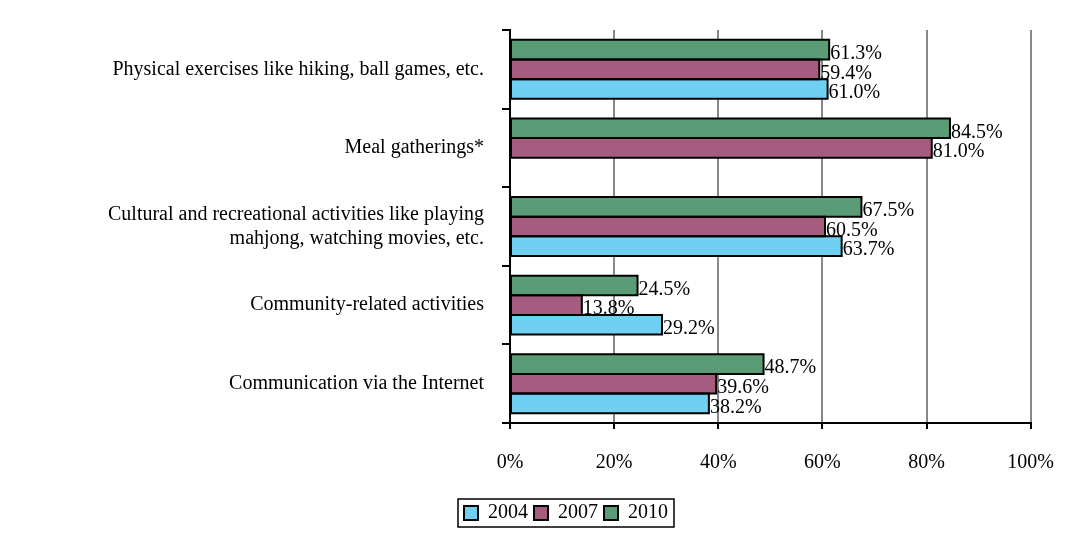 The height and width of the screenshot is (537, 1076). Describe the element at coordinates (822, 461) in the screenshot. I see `x-tick-label: 60%` at that location.